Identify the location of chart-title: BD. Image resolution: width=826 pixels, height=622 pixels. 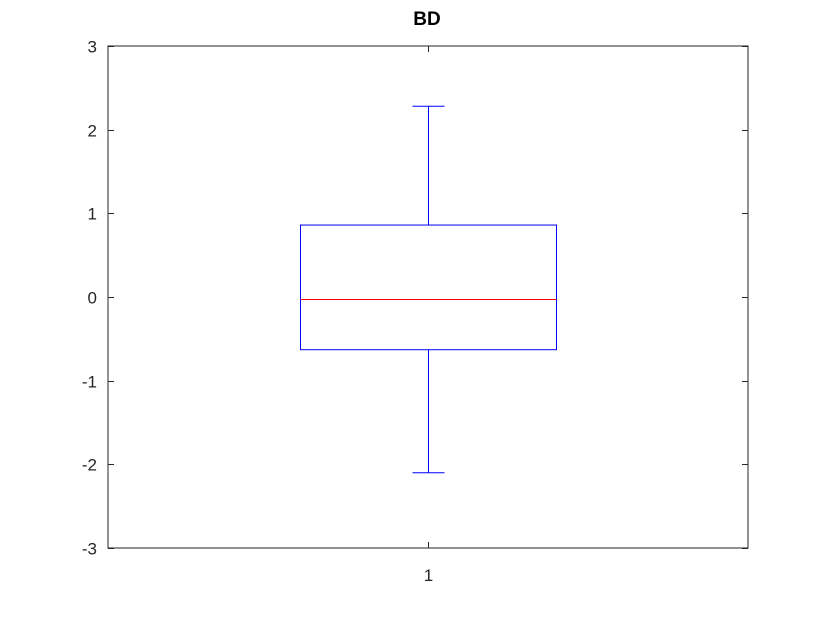
(426, 19).